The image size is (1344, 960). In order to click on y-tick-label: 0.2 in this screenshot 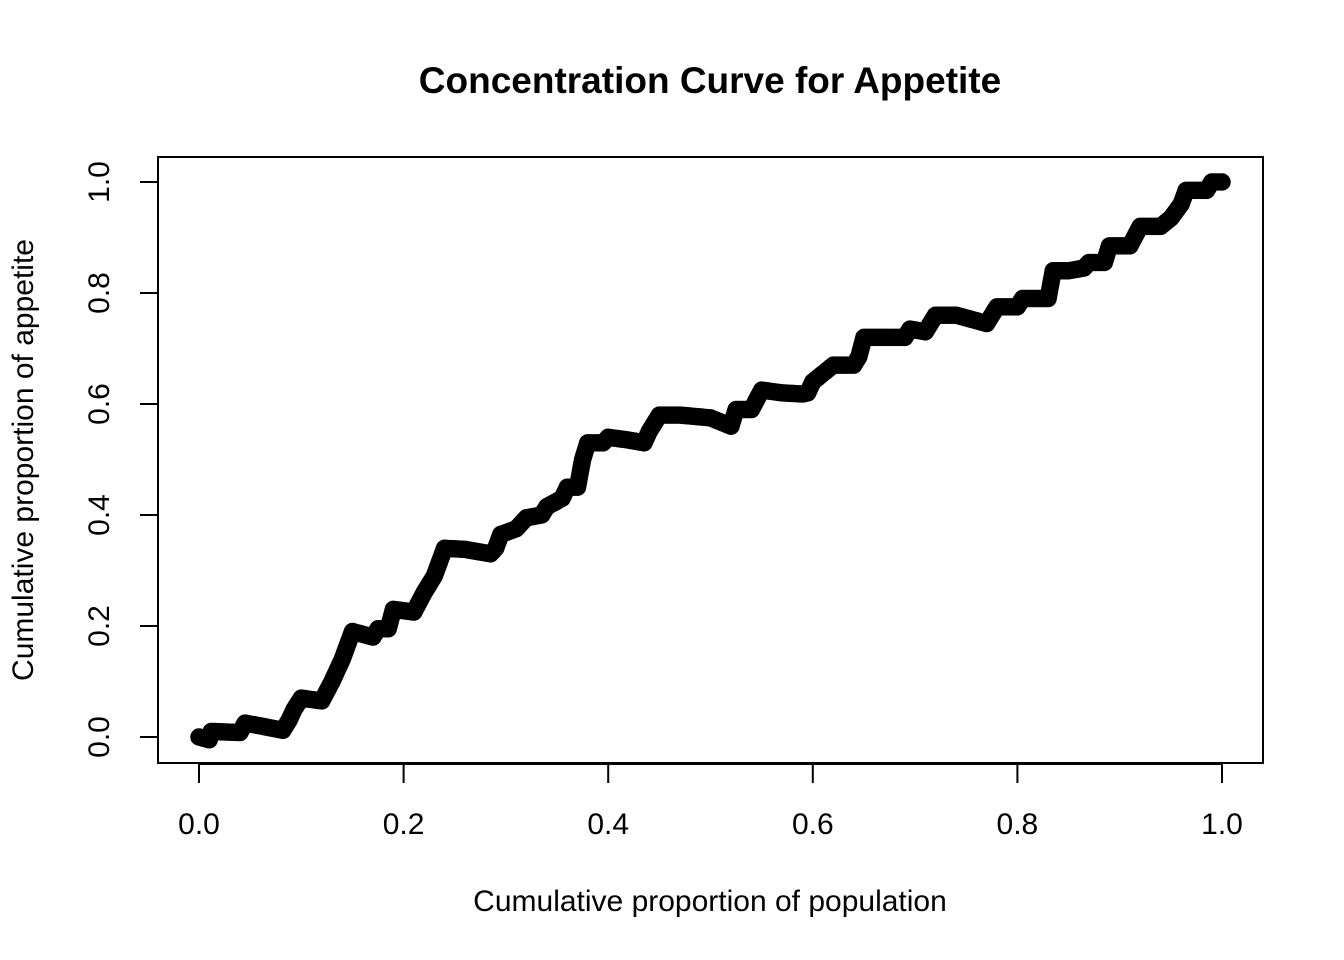, I will do `click(99, 626)`.